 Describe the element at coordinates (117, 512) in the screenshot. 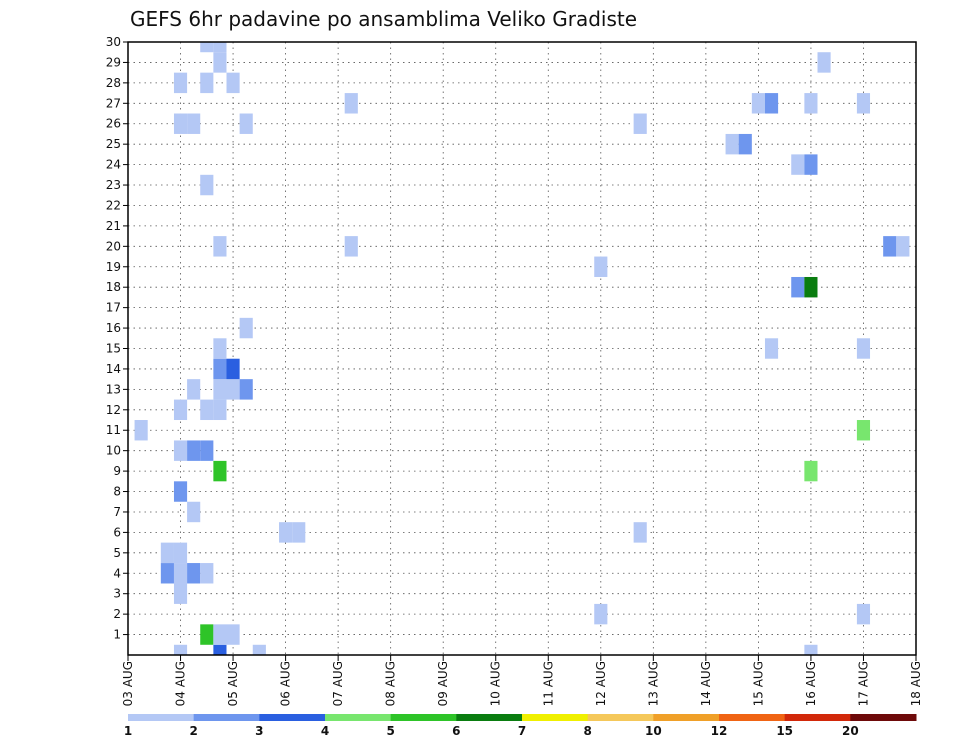

I see `y-tick-label: 7` at that location.